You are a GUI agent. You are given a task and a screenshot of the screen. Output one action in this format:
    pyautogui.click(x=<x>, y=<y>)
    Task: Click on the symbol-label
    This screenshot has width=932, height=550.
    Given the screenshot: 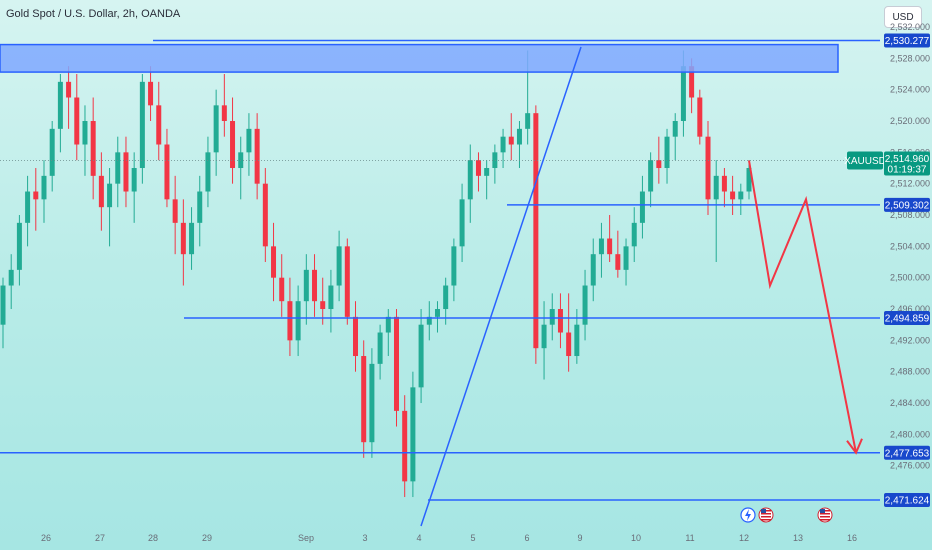 What is the action you would take?
    pyautogui.click(x=865, y=160)
    